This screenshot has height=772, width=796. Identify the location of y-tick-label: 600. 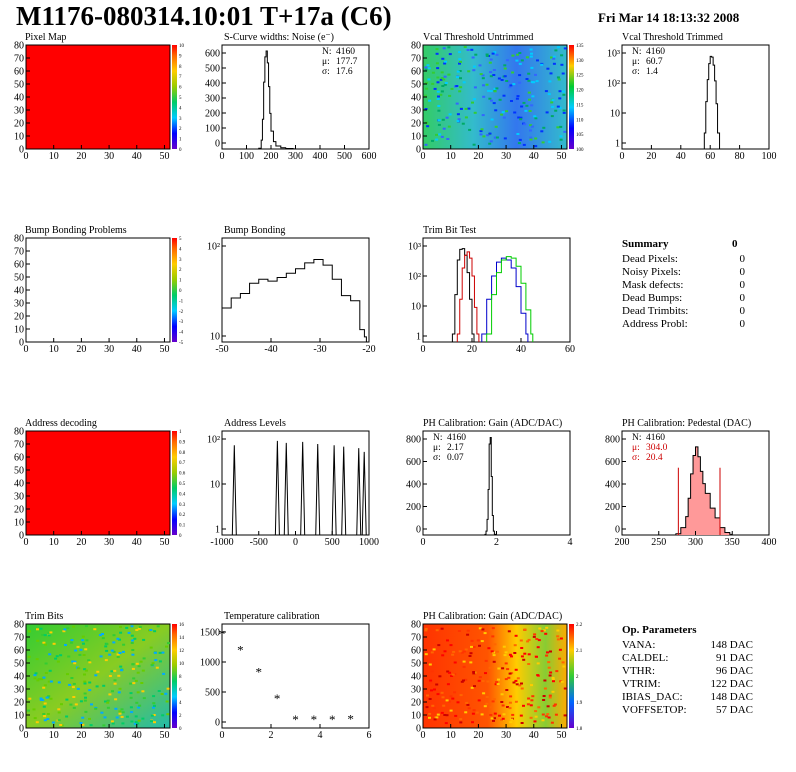
(612, 462).